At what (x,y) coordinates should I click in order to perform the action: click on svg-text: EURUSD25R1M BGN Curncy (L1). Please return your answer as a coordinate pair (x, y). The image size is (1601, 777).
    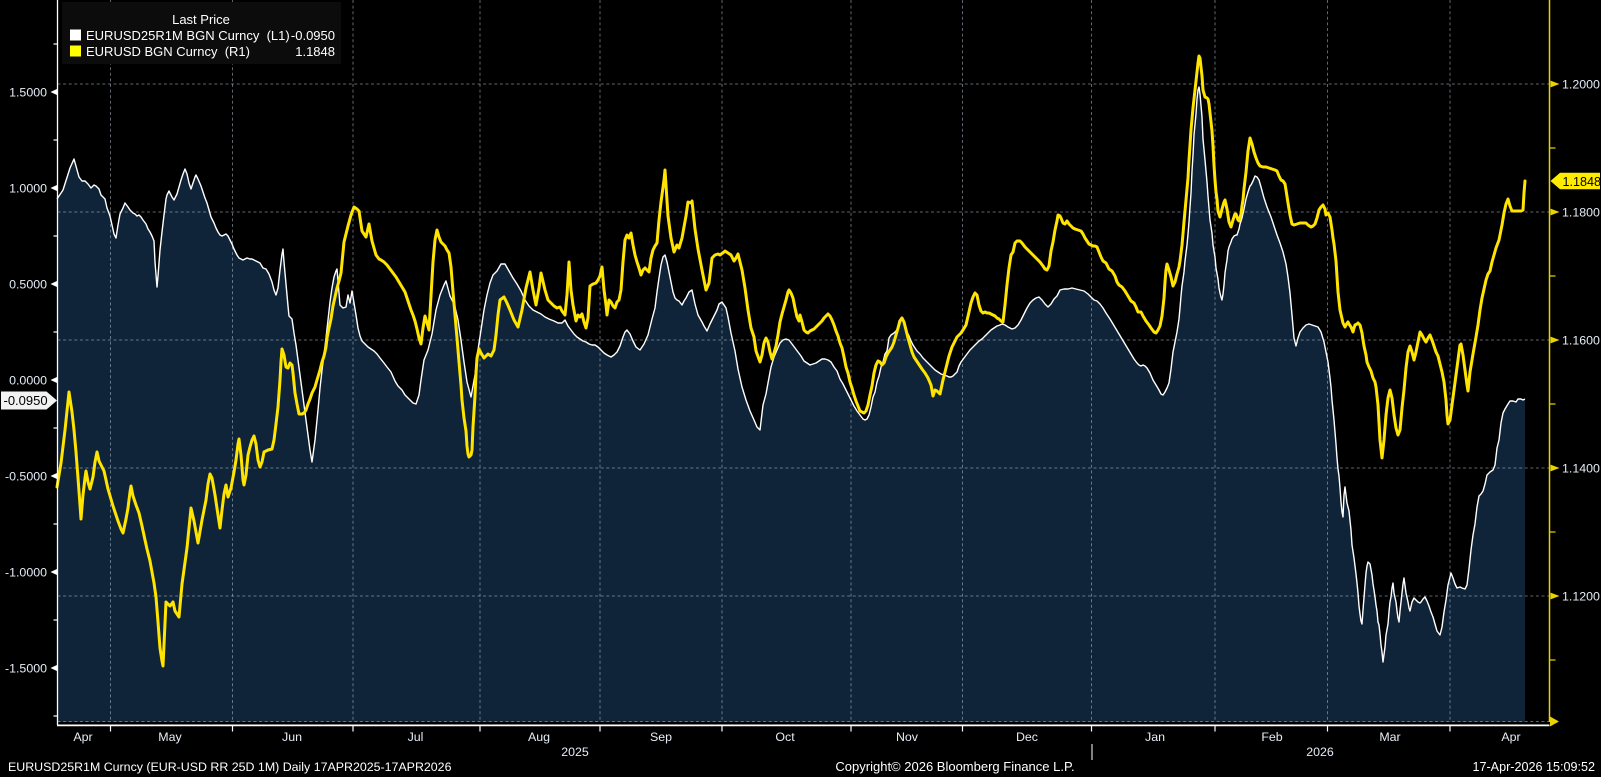
    Looking at the image, I should click on (188, 35).